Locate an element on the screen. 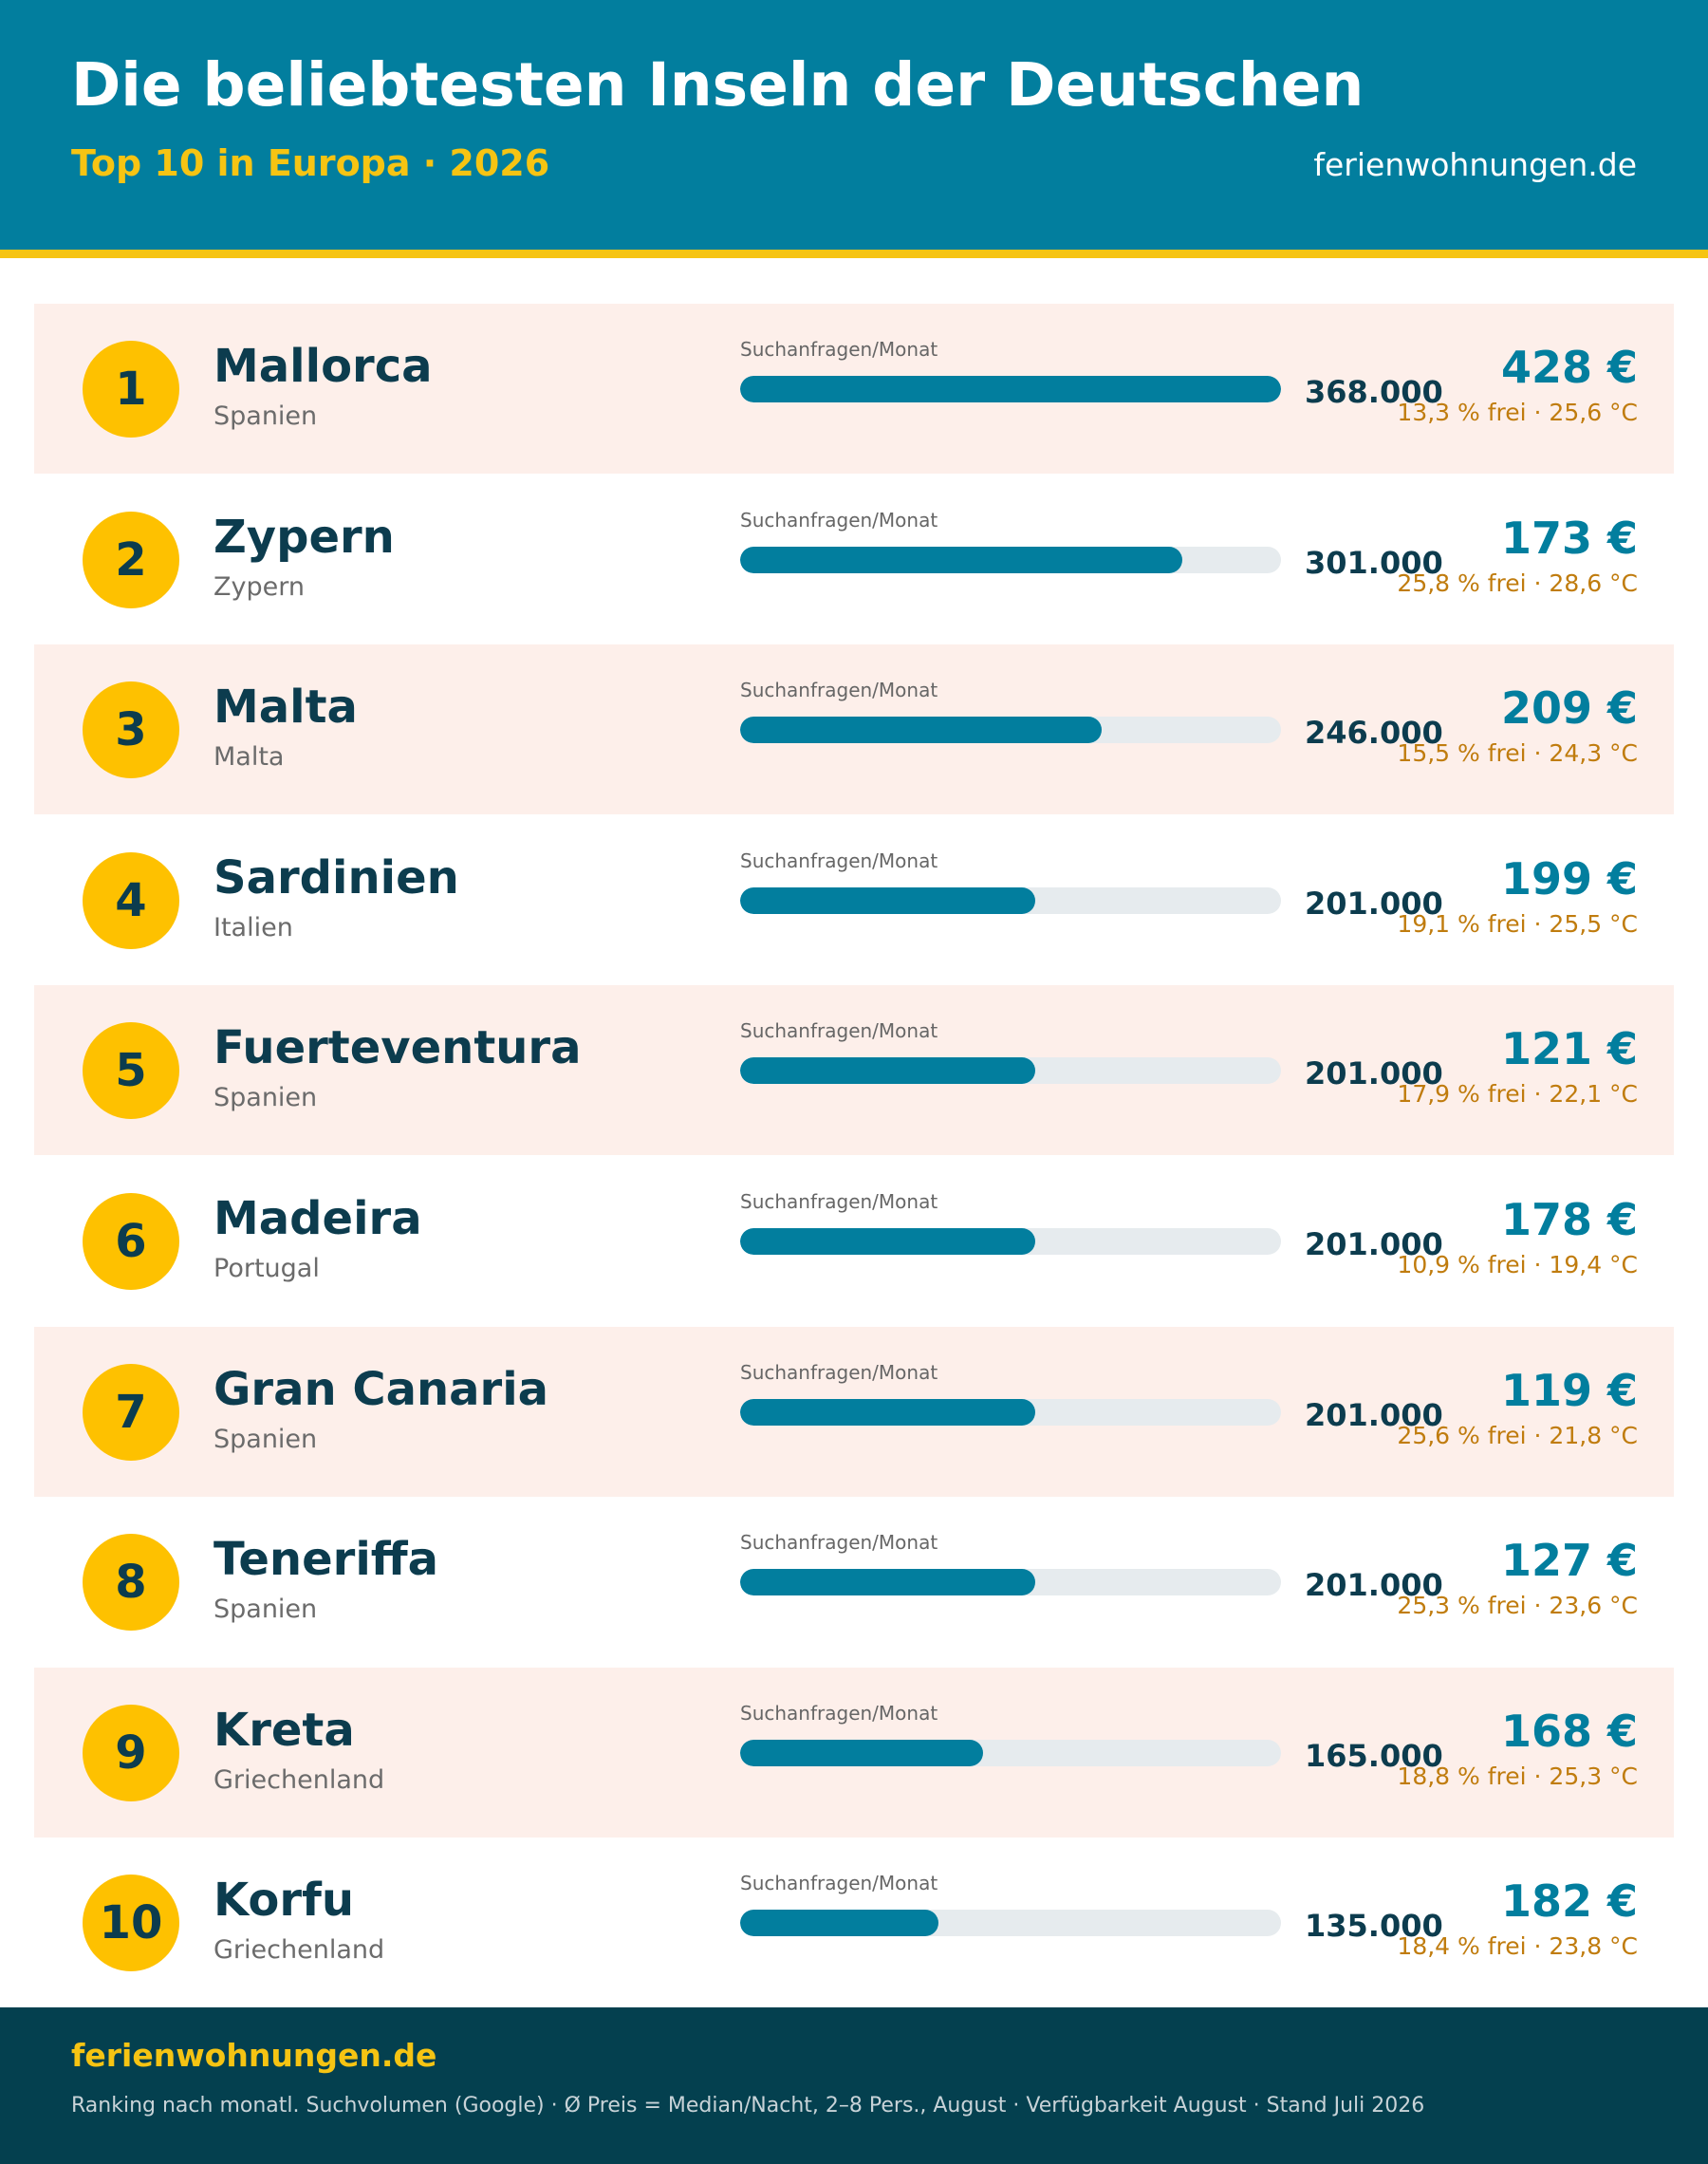  rank-badge: 9 is located at coordinates (131, 1752).